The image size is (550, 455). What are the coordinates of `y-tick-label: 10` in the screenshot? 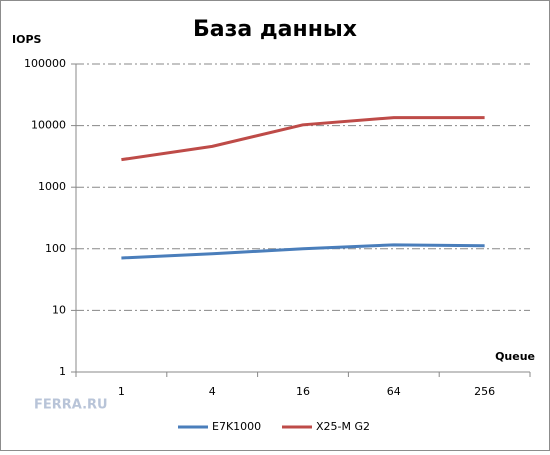 It's located at (59, 309).